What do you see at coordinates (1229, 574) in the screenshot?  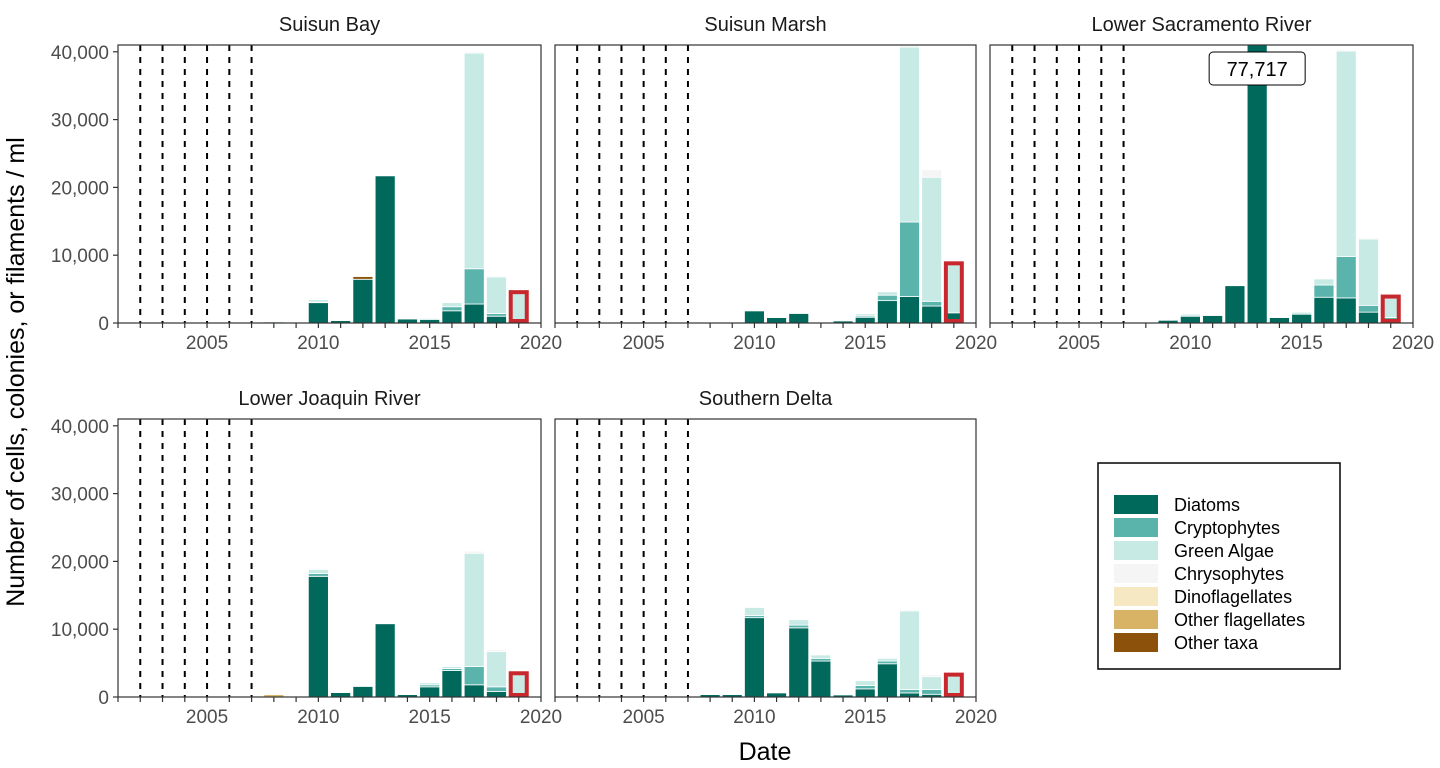 I see `legend-label: Chrysophytes` at bounding box center [1229, 574].